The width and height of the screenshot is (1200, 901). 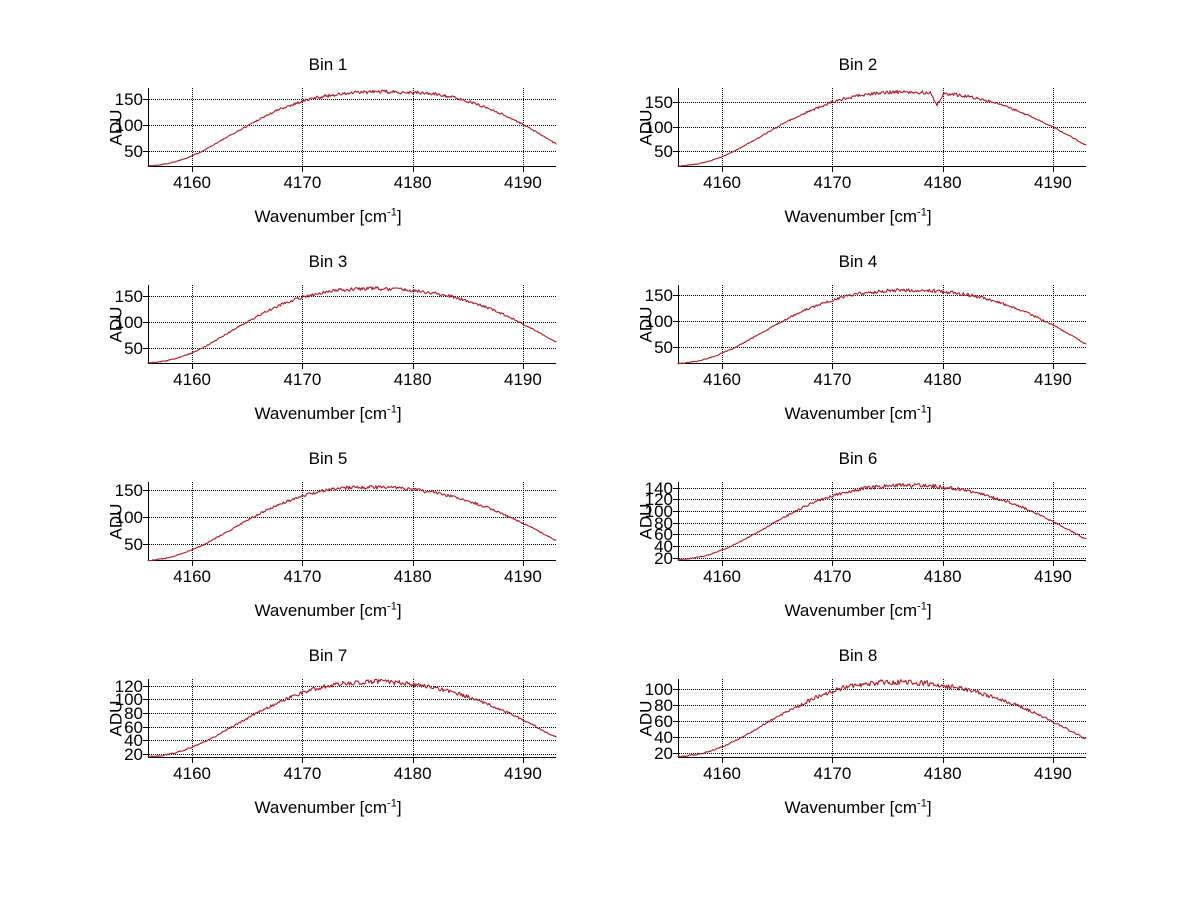 I want to click on subplot-title: Bin 6, so click(x=858, y=458).